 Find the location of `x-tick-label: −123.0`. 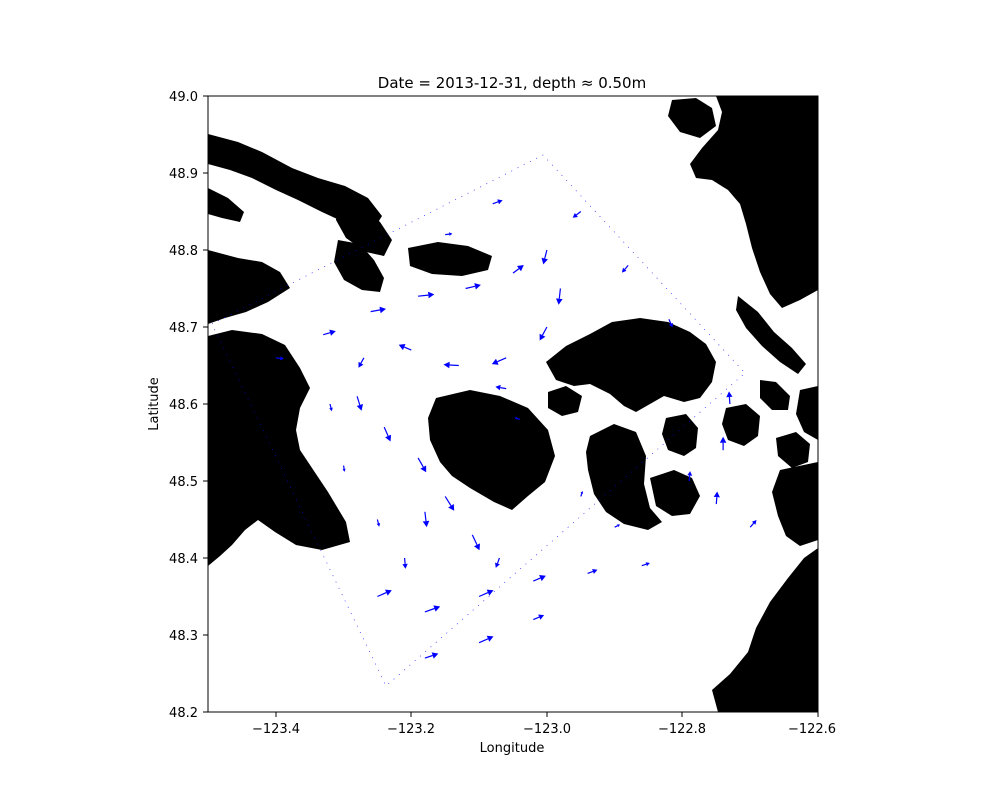

x-tick-label: −123.0 is located at coordinates (547, 729).